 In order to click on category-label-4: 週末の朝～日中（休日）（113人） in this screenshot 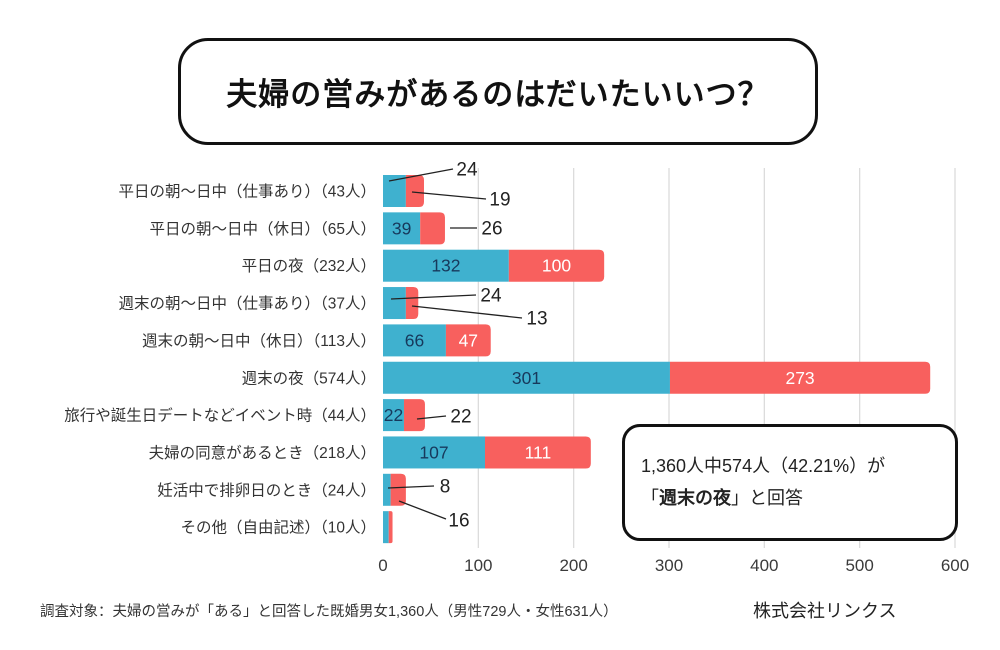, I will do `click(259, 341)`.